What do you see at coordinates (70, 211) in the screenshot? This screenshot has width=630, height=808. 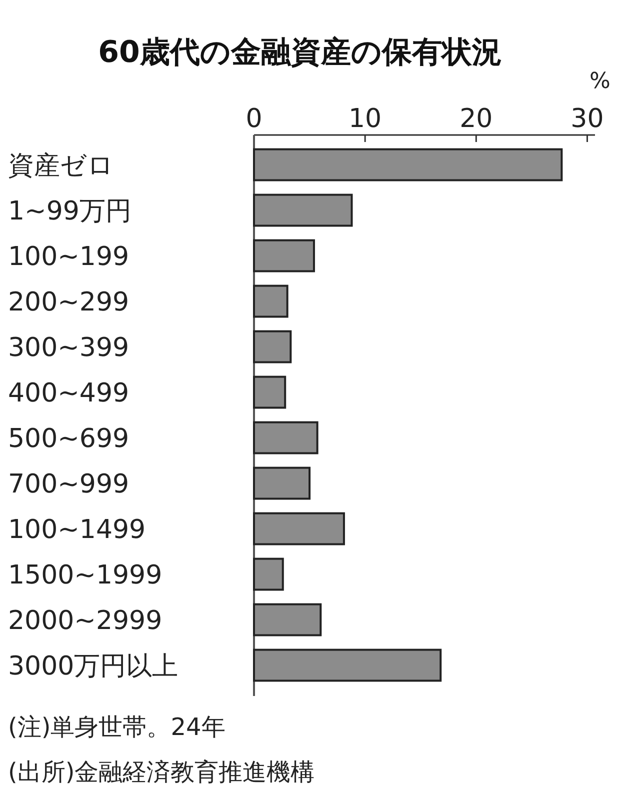 I see `y-tick-label: 1~99万円` at bounding box center [70, 211].